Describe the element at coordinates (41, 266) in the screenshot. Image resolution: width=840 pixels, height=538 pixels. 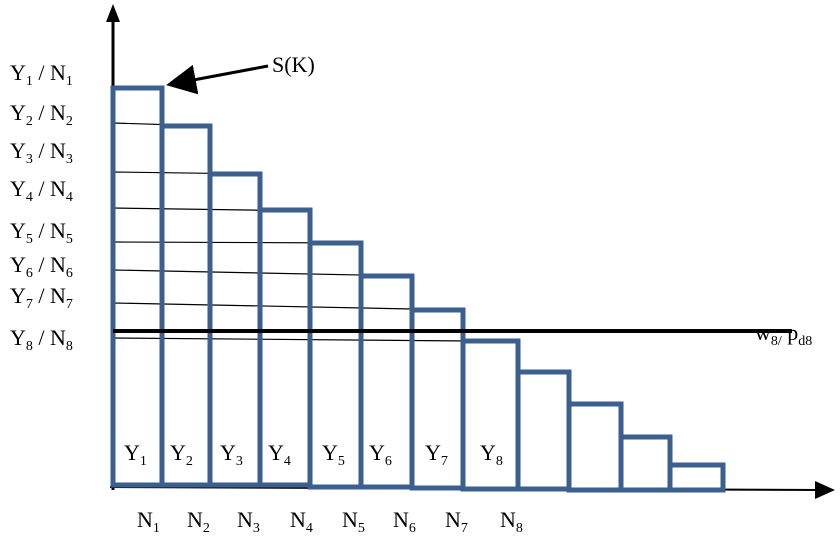
I see `ratio-label-6: Y6 / N6` at that location.